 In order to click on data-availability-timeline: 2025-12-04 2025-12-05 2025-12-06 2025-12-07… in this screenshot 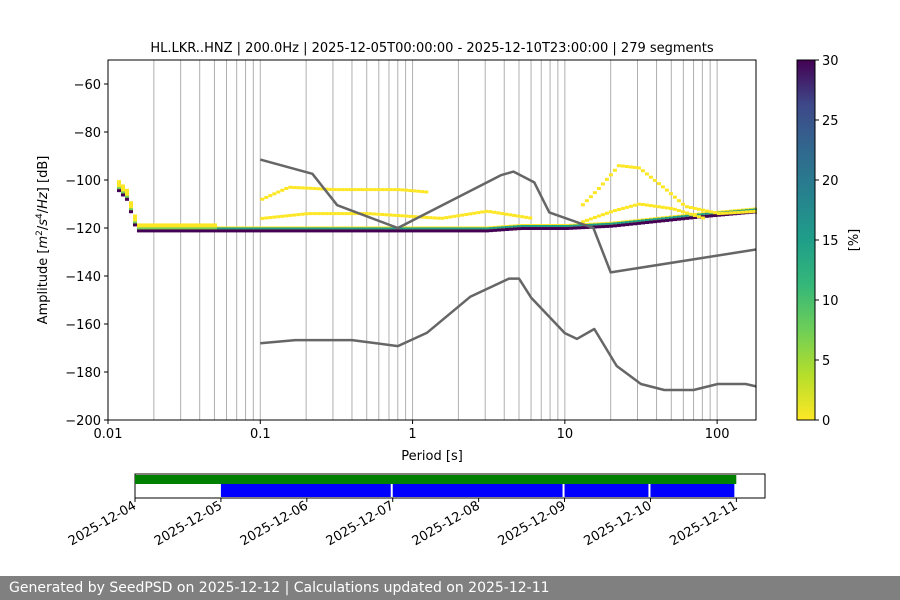, I will do `click(416, 511)`.